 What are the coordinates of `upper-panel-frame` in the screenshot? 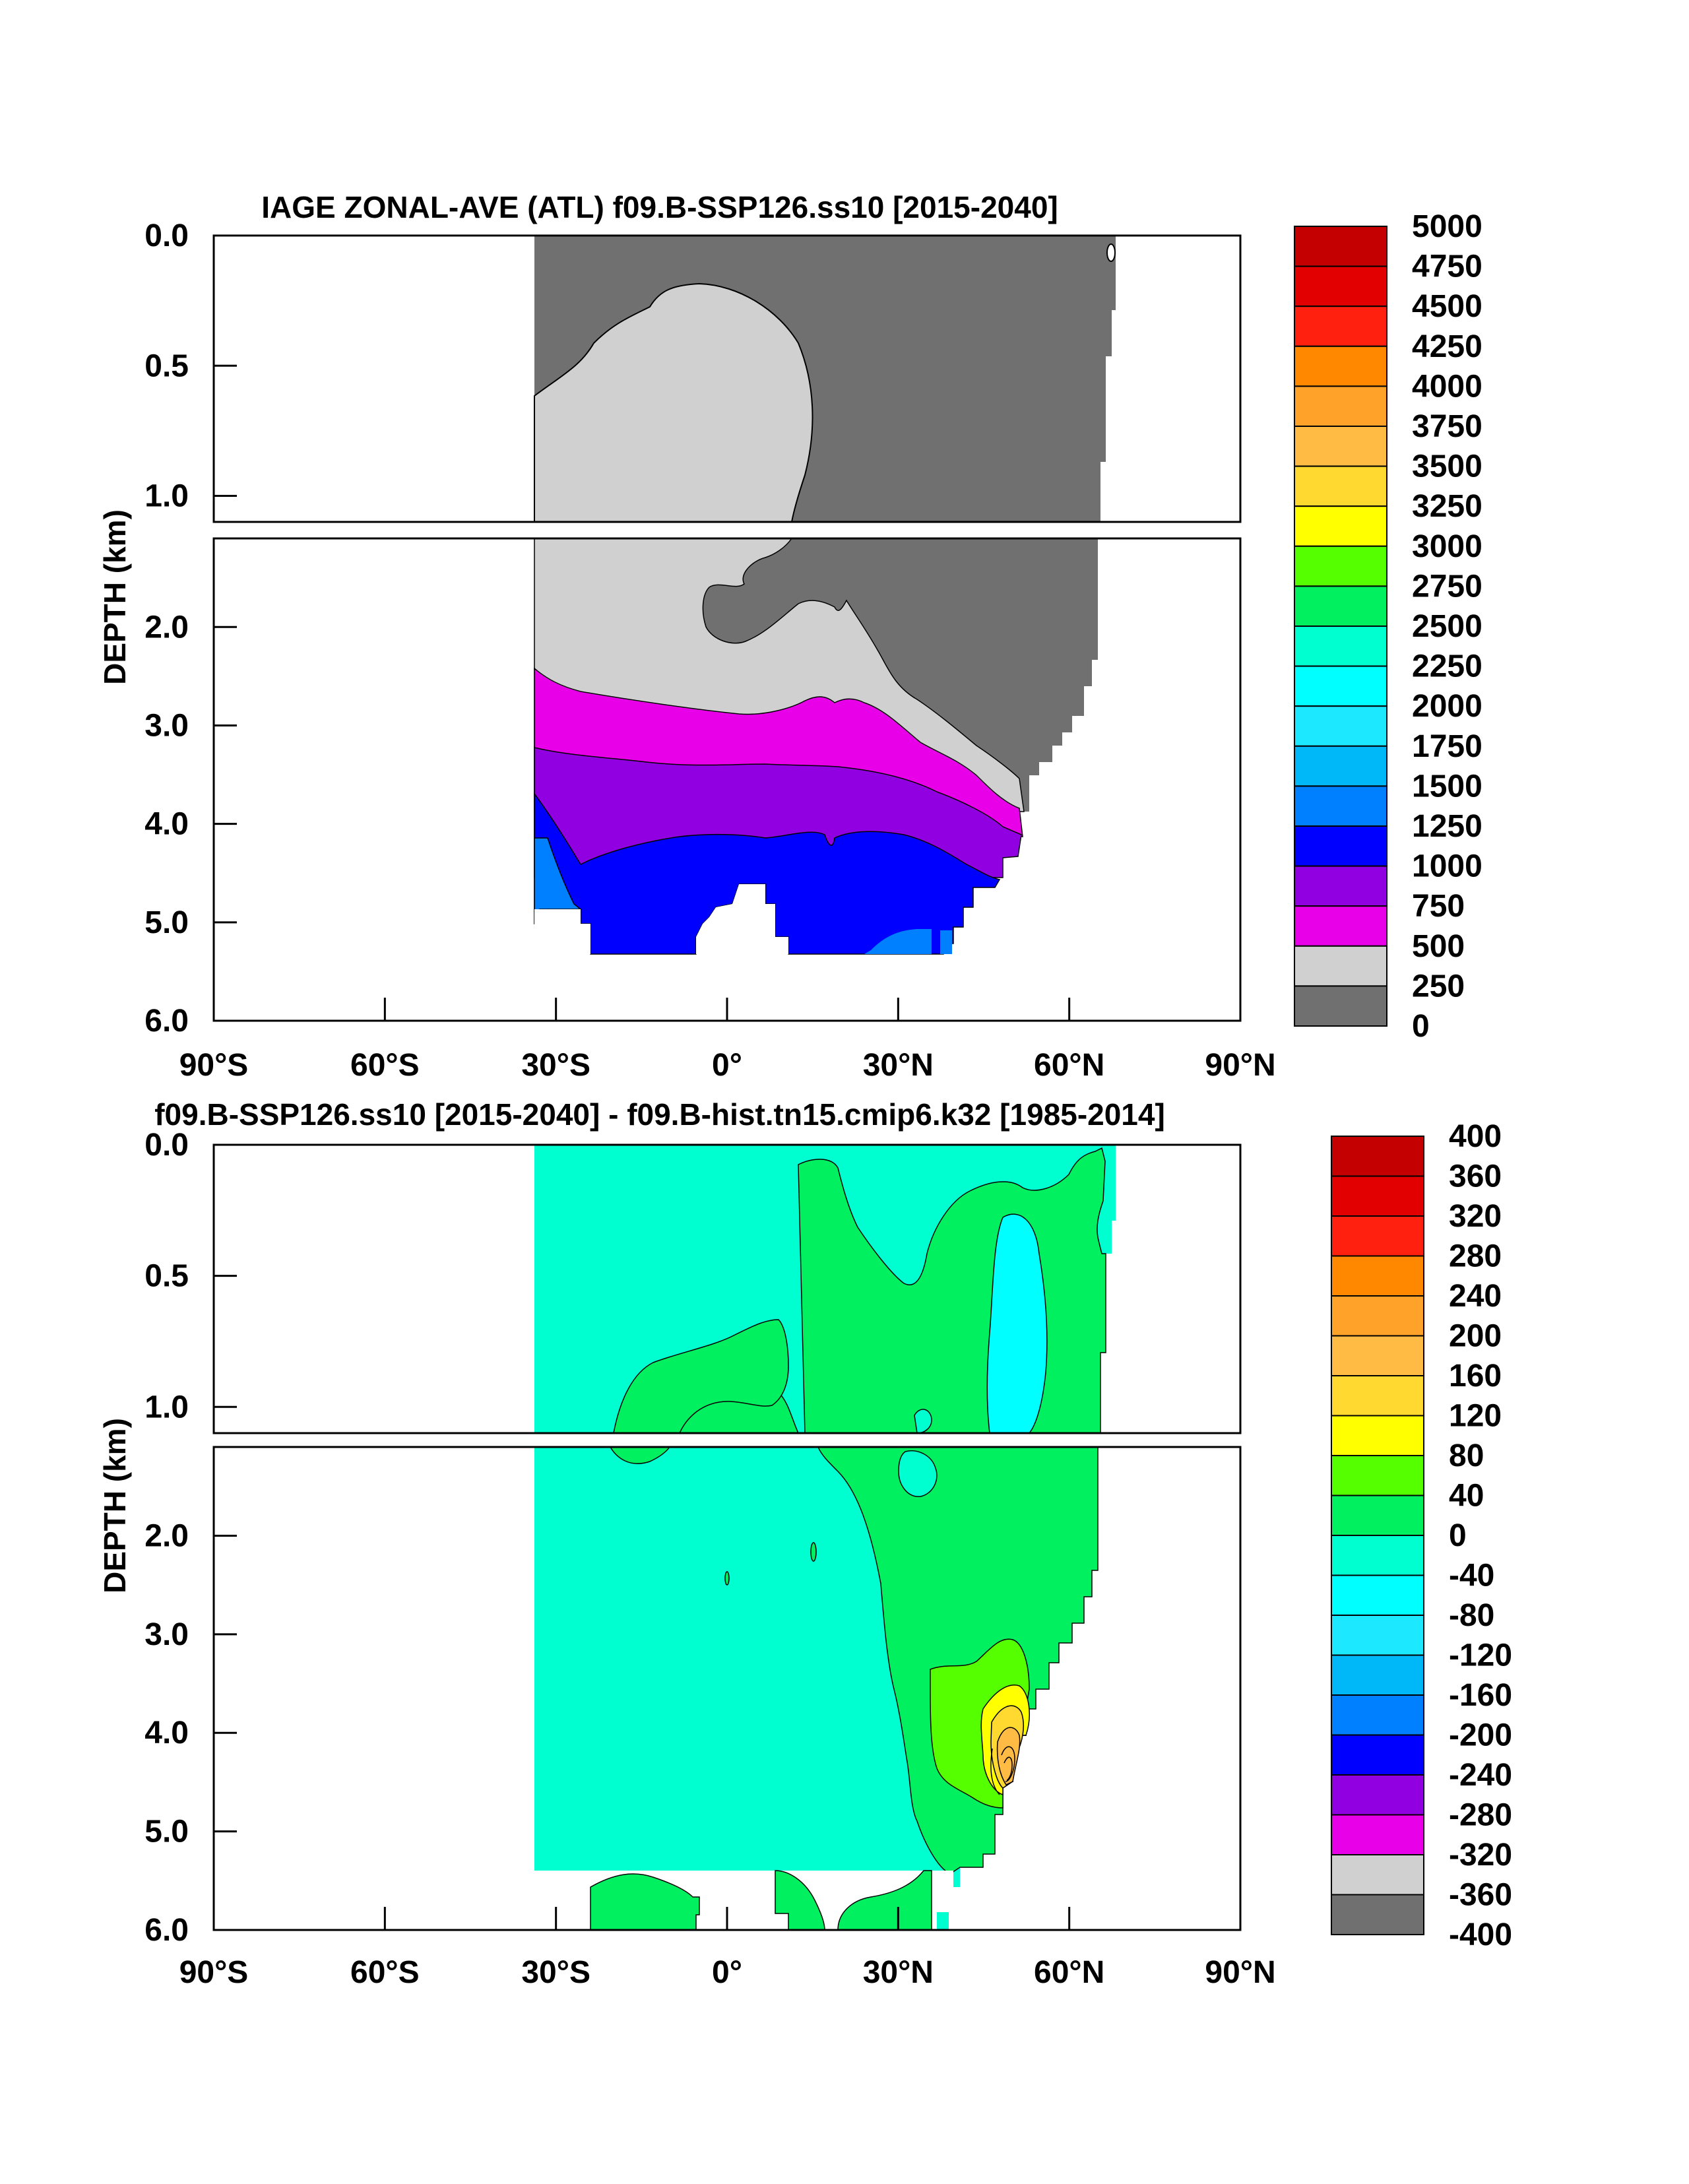 It's located at (727, 378).